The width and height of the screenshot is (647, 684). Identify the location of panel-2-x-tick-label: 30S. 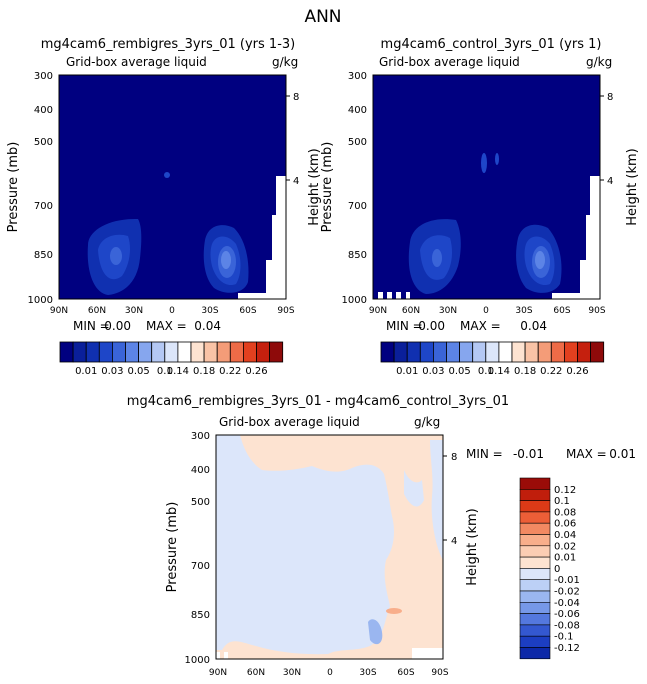
(523, 311).